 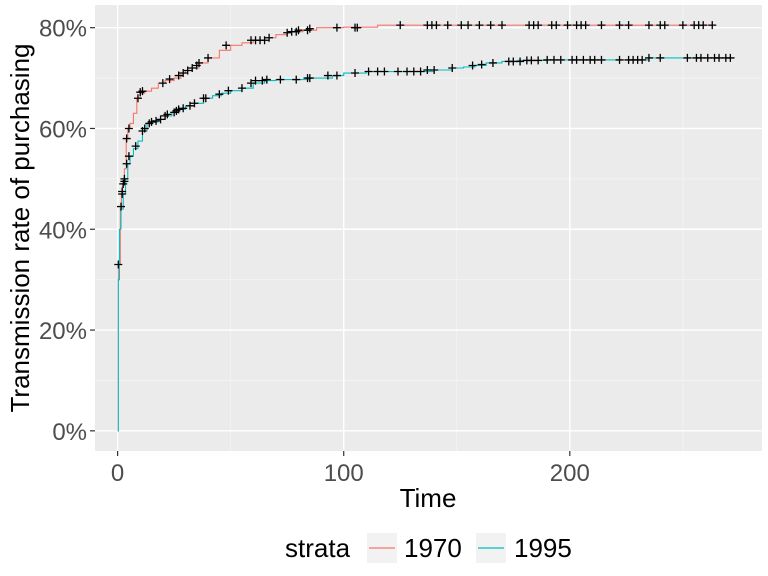 What do you see at coordinates (63, 29) in the screenshot?
I see `y-tick-label: 80%` at bounding box center [63, 29].